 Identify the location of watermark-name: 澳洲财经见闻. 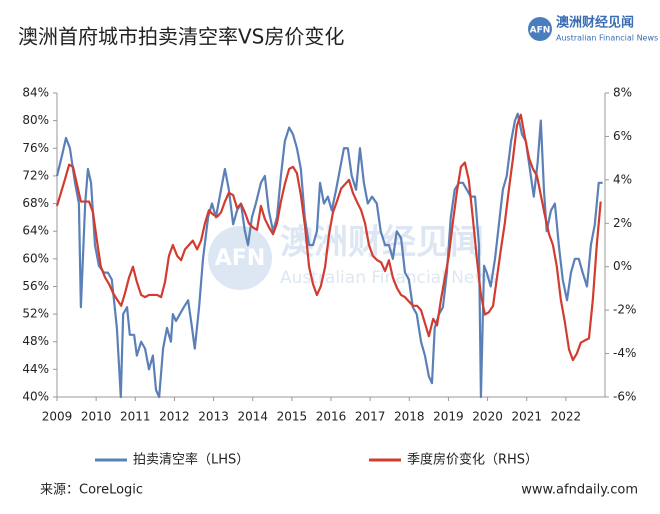
(382, 243).